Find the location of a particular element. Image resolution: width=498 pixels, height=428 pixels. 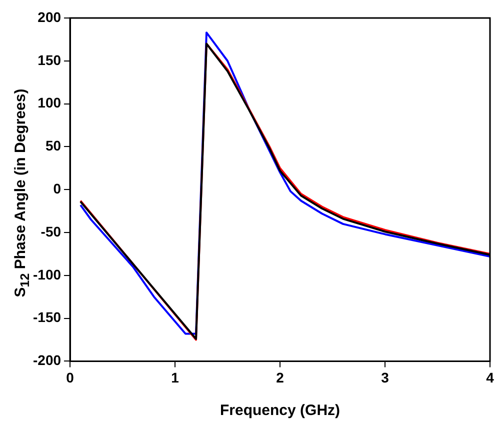

y-tick-label: 0 is located at coordinates (57, 188).